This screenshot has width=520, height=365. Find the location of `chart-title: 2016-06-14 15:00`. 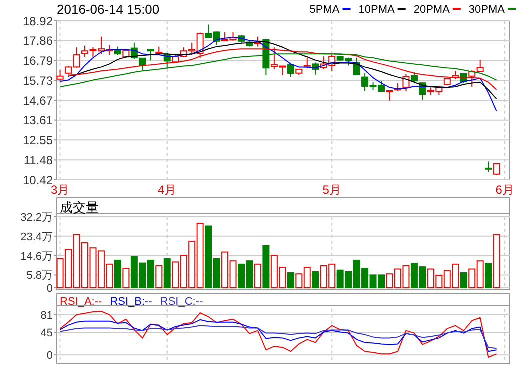

chart-title: 2016-06-14 15:00 is located at coordinates (108, 9).